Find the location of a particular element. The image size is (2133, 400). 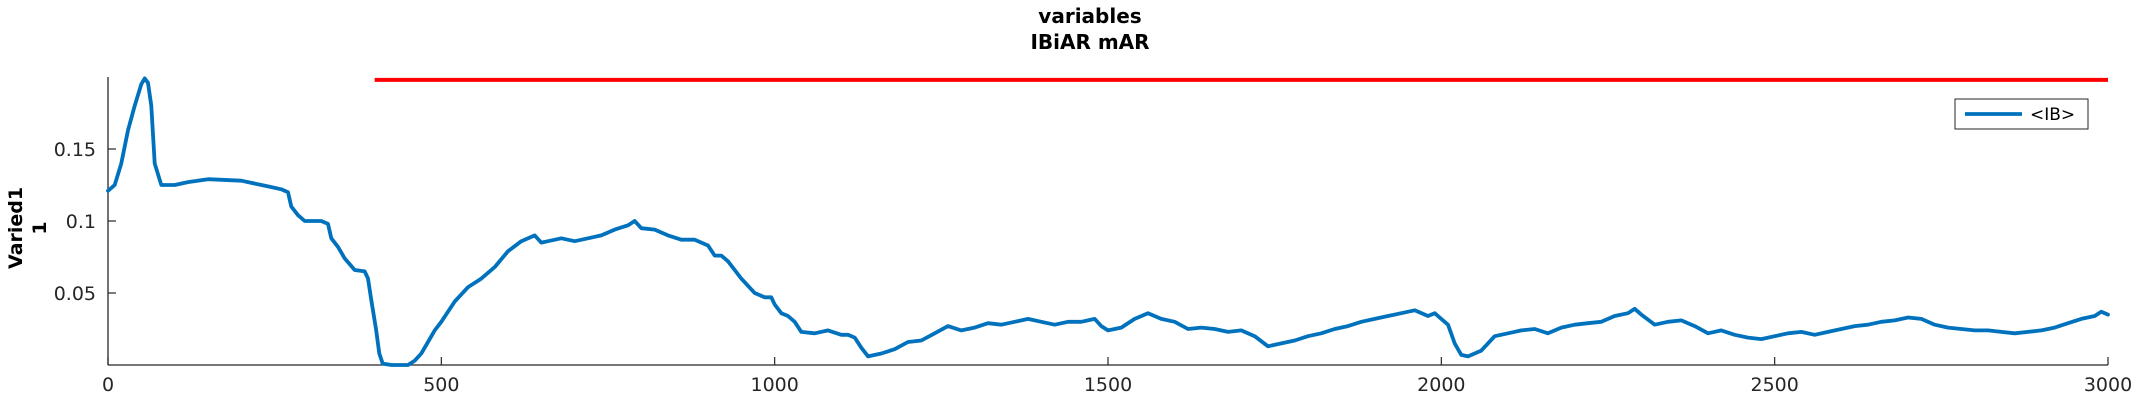

legend-label-ib: <IB> is located at coordinates (2052, 115).